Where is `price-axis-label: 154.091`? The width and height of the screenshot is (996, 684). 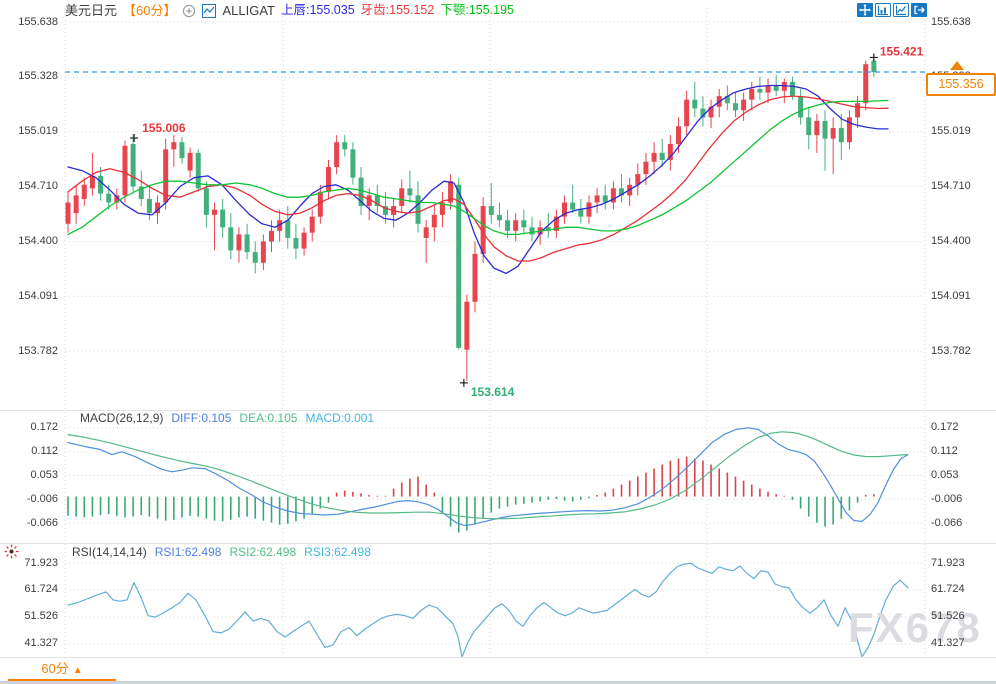
price-axis-label: 154.091 is located at coordinates (951, 295).